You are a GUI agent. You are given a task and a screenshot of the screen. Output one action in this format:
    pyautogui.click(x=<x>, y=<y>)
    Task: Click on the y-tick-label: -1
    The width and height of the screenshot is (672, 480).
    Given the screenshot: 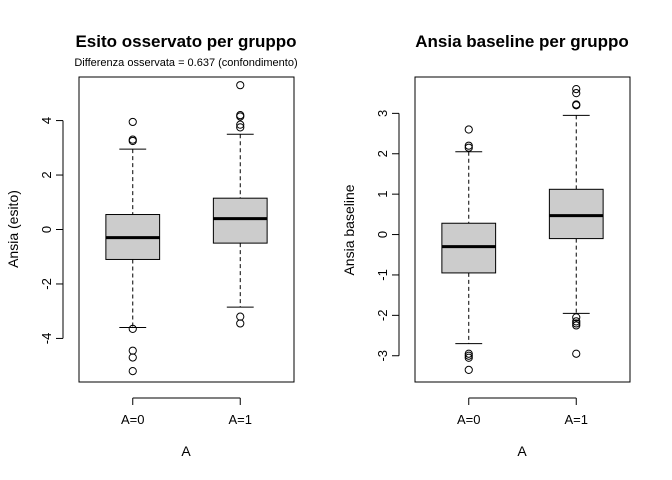 What is the action you would take?
    pyautogui.click(x=382, y=275)
    